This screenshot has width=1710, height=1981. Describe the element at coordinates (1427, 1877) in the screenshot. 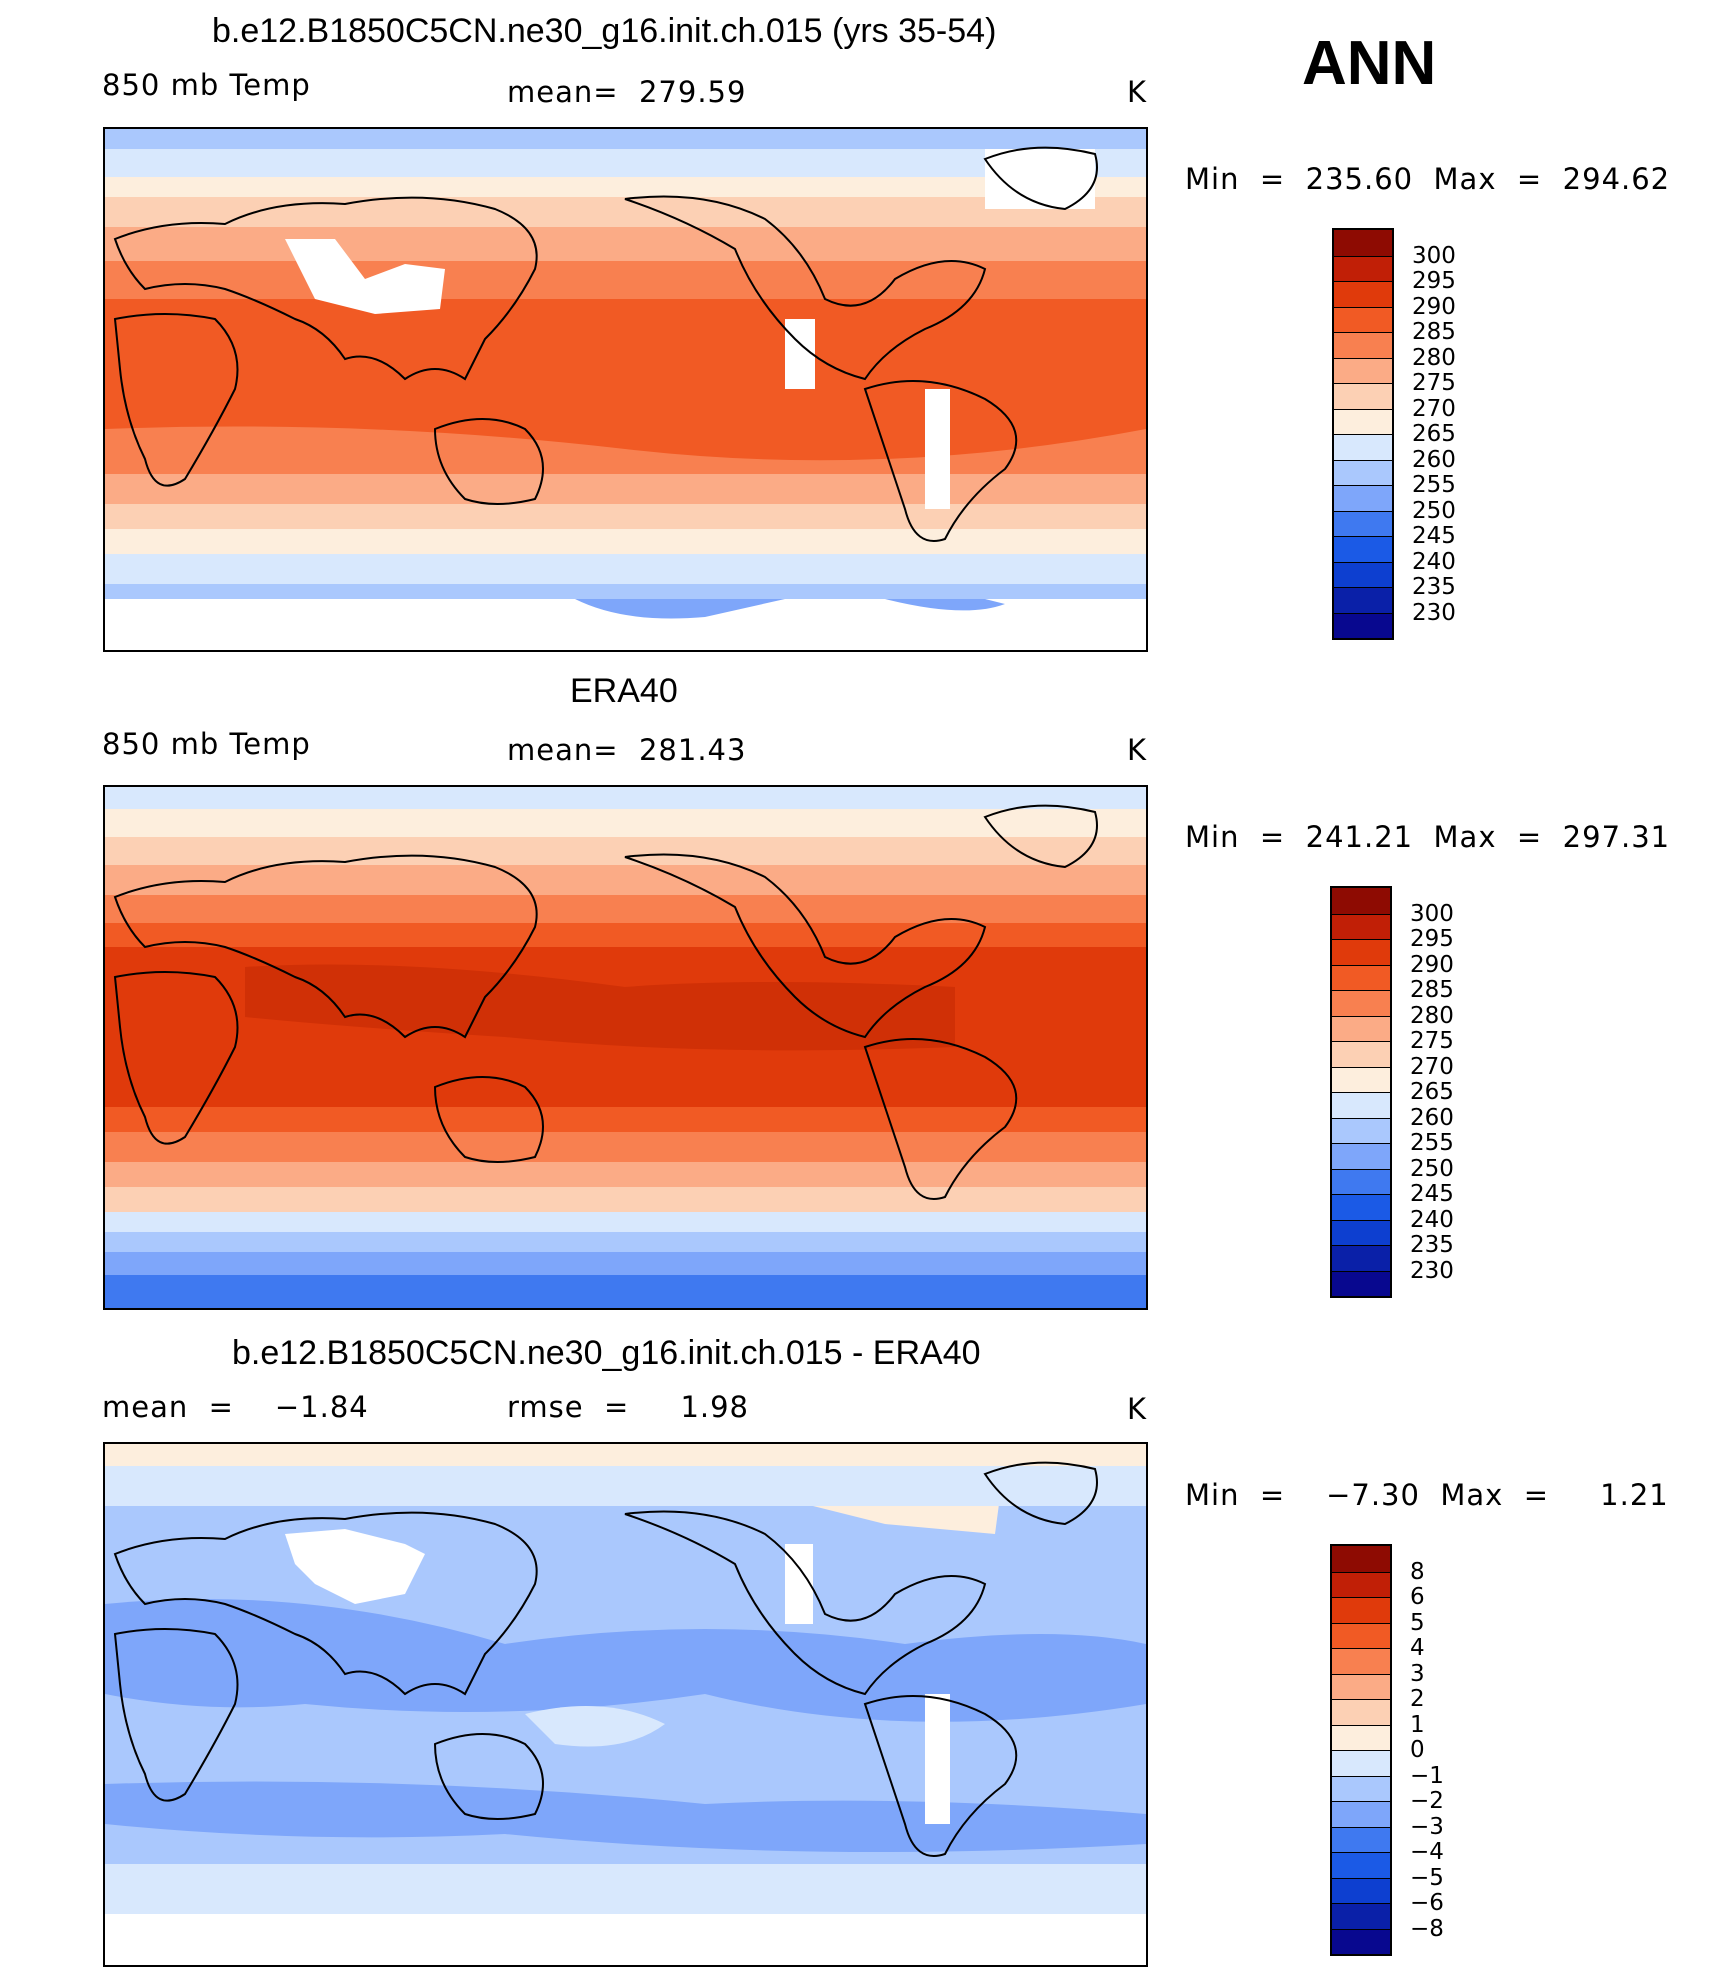

I see `colorbar-tick-label: −5` at that location.